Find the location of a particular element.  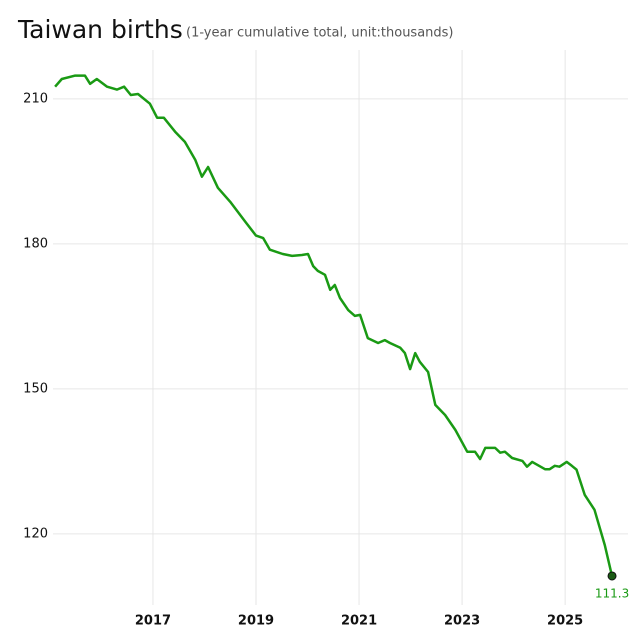

x-tick-label: 2019 is located at coordinates (256, 621).